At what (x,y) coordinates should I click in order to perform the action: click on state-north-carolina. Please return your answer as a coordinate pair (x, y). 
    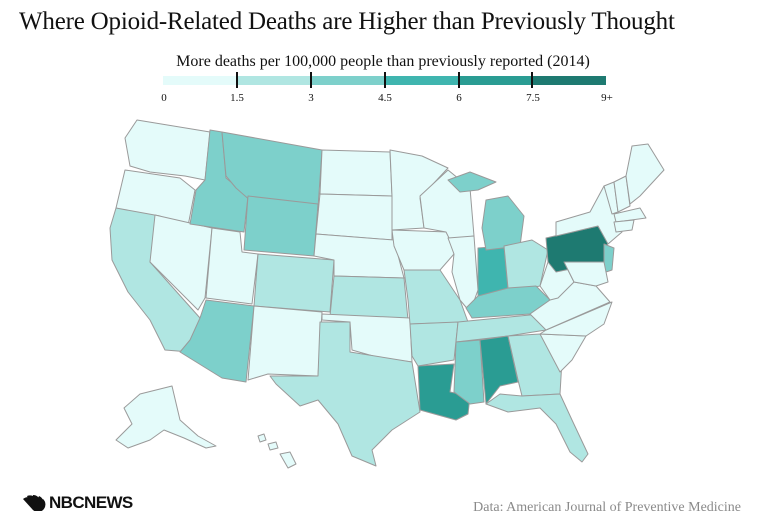
    Looking at the image, I should click on (576, 319).